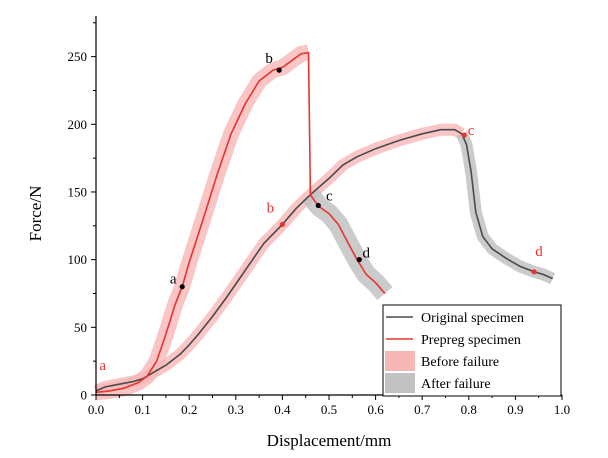 Image resolution: width=608 pixels, height=458 pixels. Describe the element at coordinates (80, 327) in the screenshot. I see `y-tick-label: 50` at that location.